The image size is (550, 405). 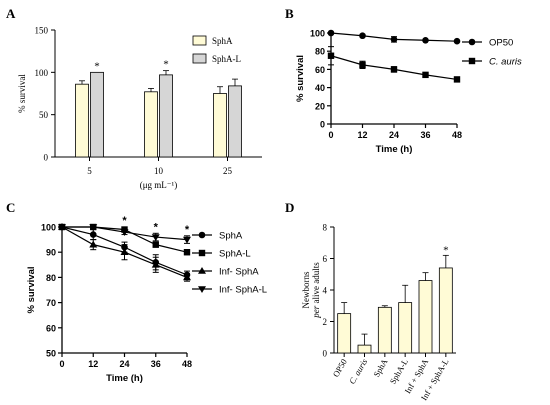 I want to click on panel-label-c: C, so click(x=10, y=207).